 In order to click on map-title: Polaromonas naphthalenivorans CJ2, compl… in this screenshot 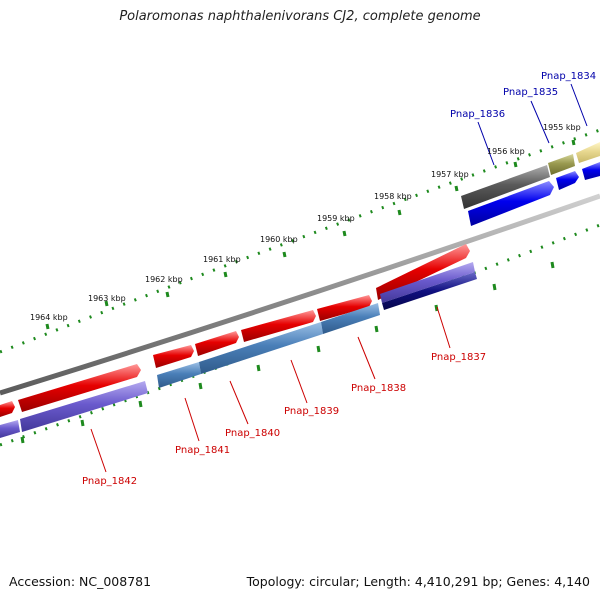, I will do `click(300, 16)`.